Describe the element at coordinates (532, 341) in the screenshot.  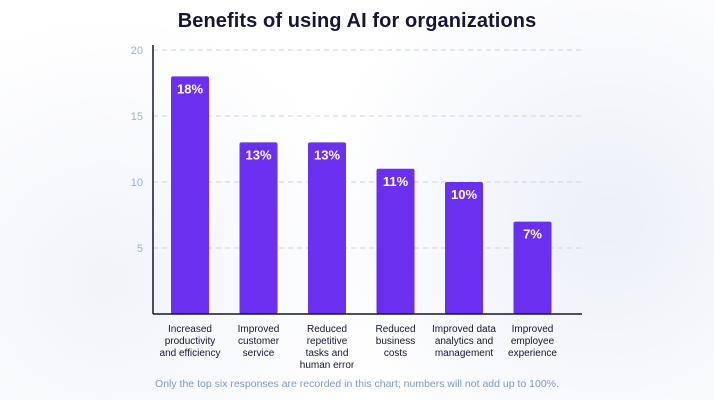
I see `x-tick-label: Improved employee experience` at that location.